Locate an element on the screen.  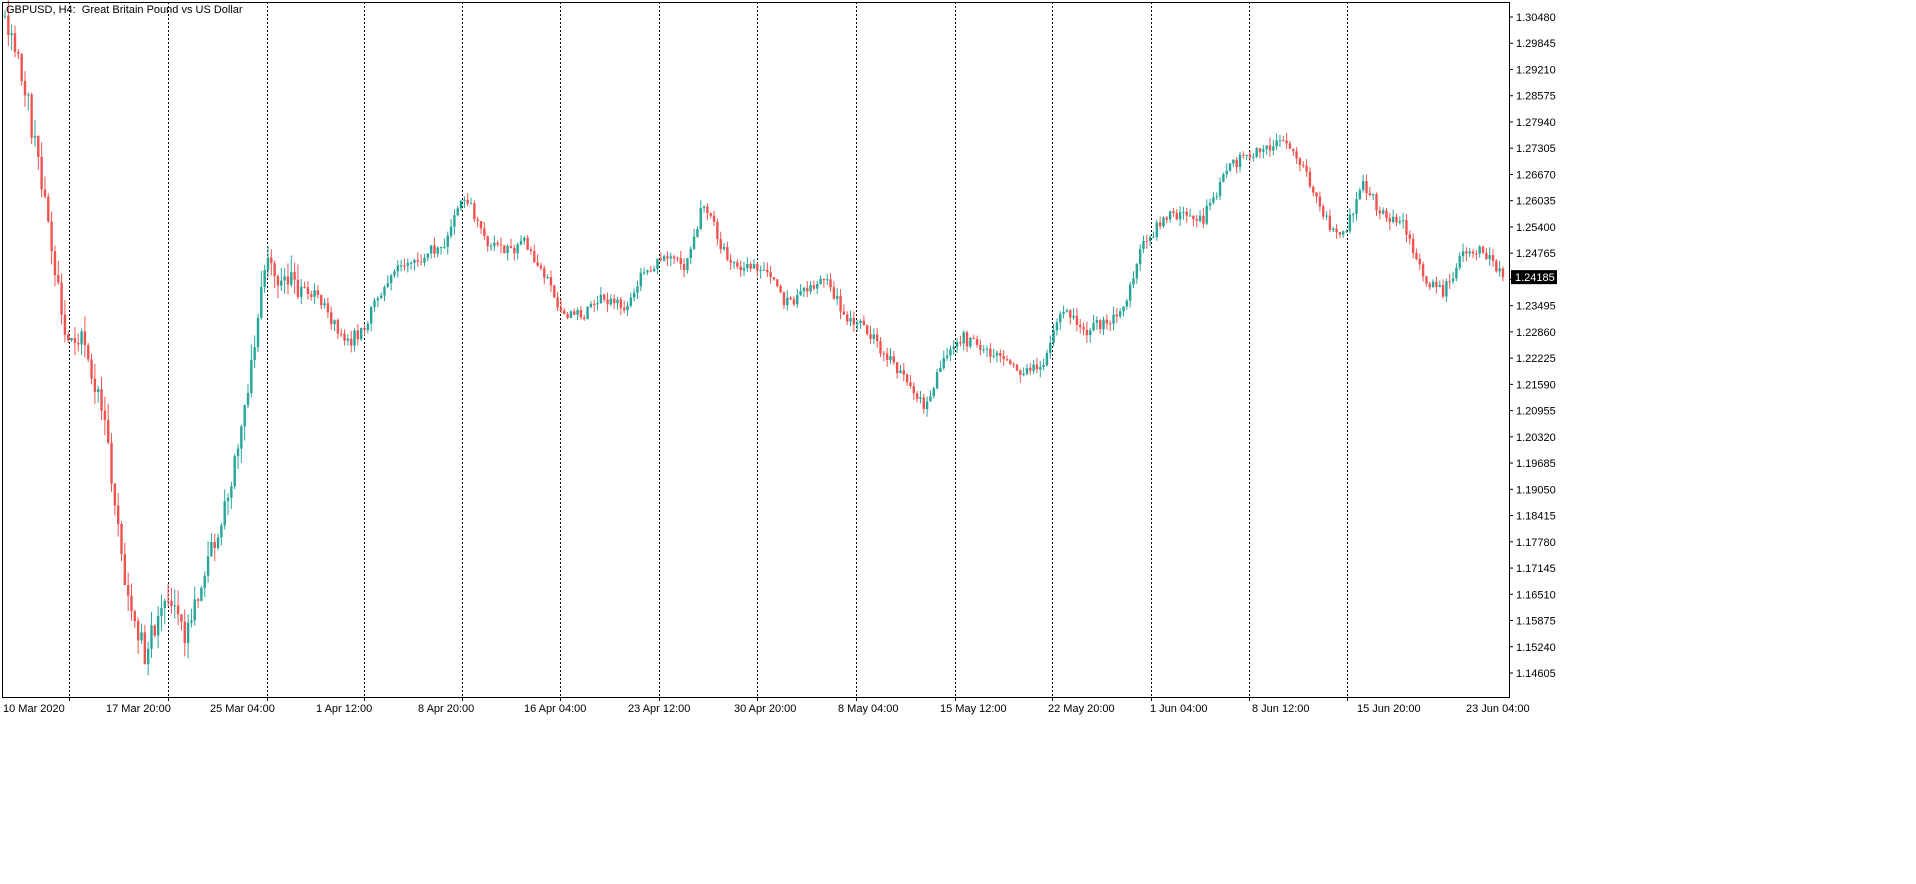
y-tick-label: 1.17145 is located at coordinates (1536, 569).